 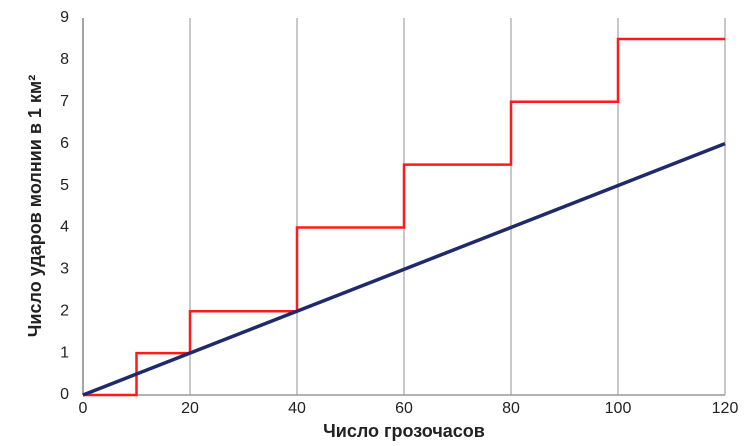 What do you see at coordinates (64, 310) in the screenshot?
I see `y-tick-label: 2` at bounding box center [64, 310].